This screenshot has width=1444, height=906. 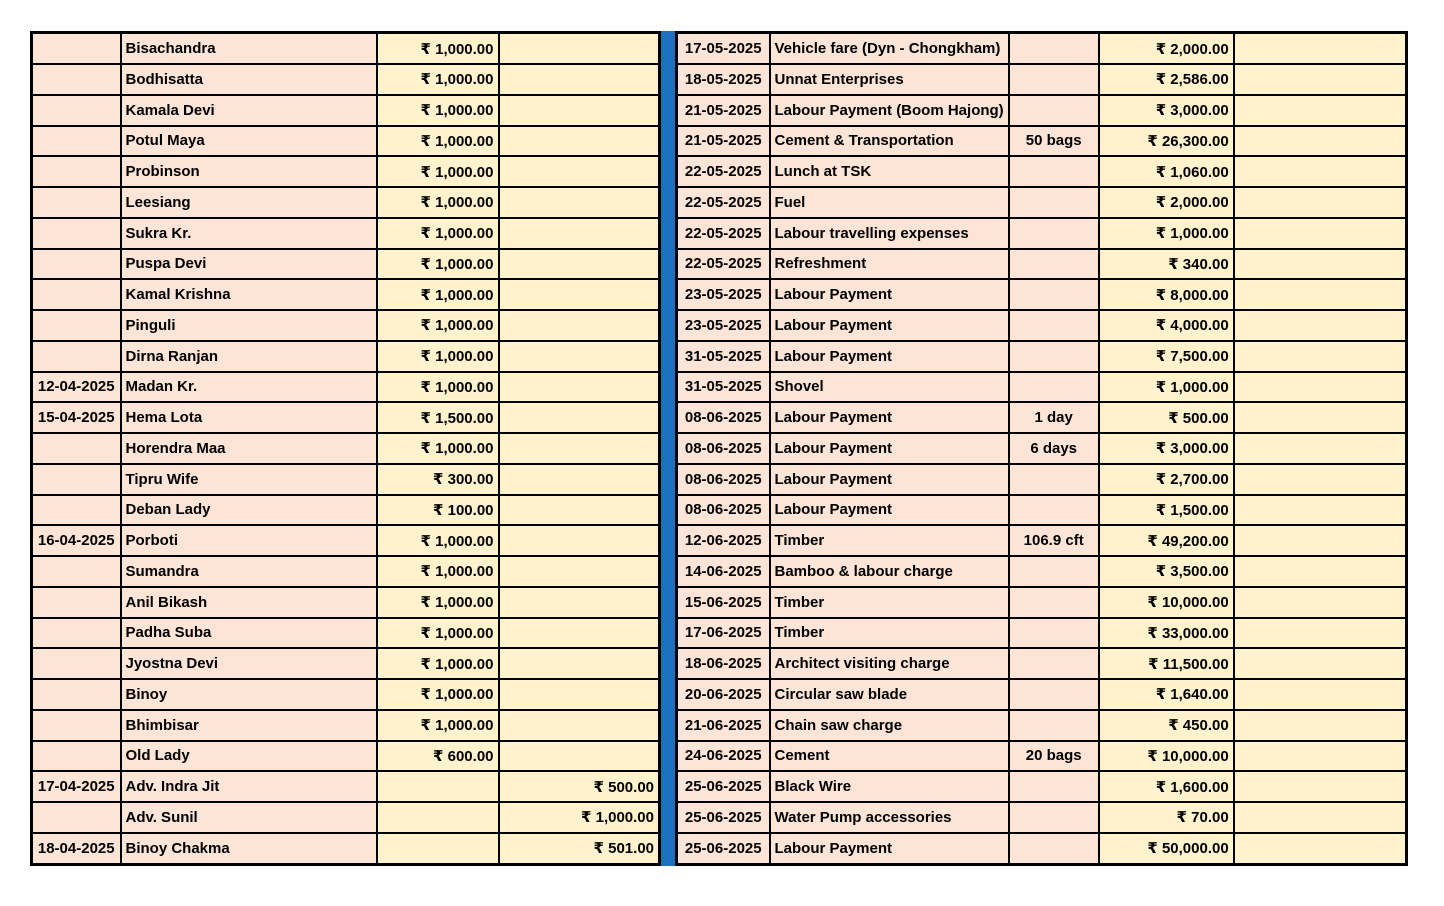 I want to click on date-cell: 21-06-2025, so click(x=723, y=725).